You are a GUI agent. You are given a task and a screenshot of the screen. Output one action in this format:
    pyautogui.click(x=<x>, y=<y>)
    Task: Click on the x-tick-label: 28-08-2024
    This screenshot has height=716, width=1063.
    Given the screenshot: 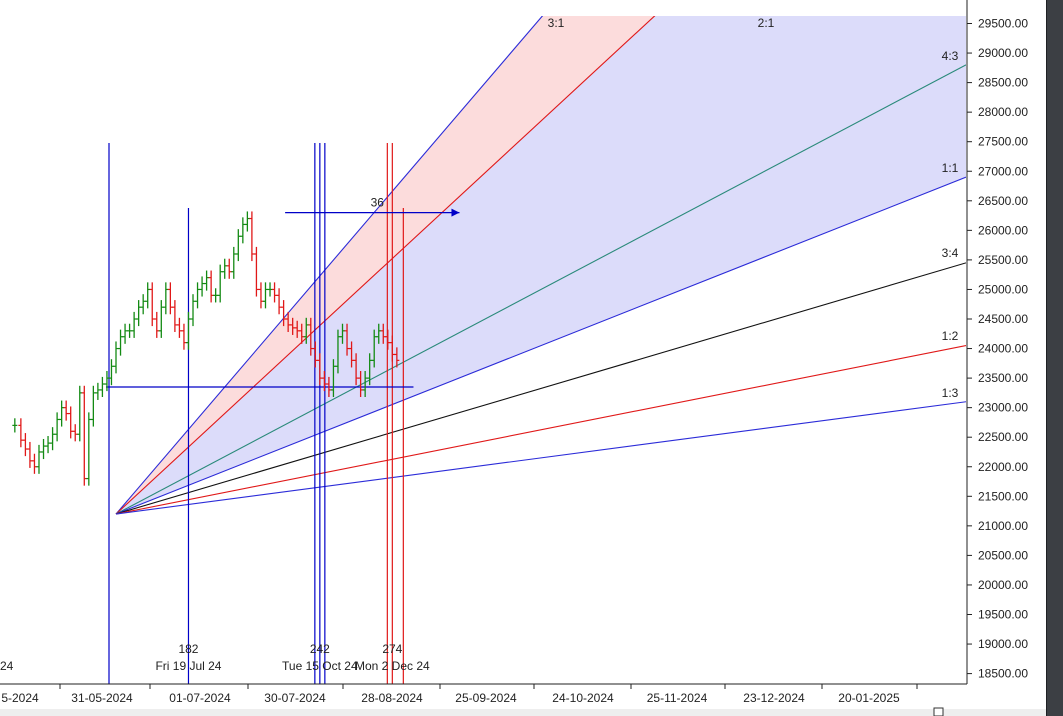 What is the action you would take?
    pyautogui.click(x=392, y=698)
    